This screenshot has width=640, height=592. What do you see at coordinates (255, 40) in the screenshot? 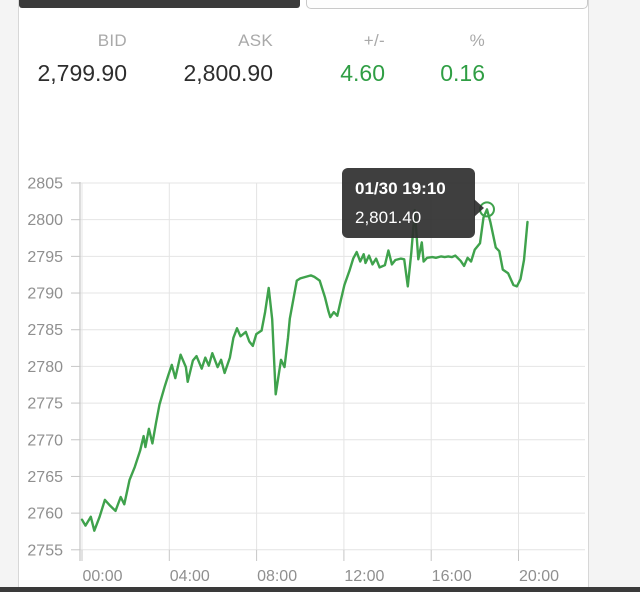
I see `ask-label: ASK` at bounding box center [255, 40].